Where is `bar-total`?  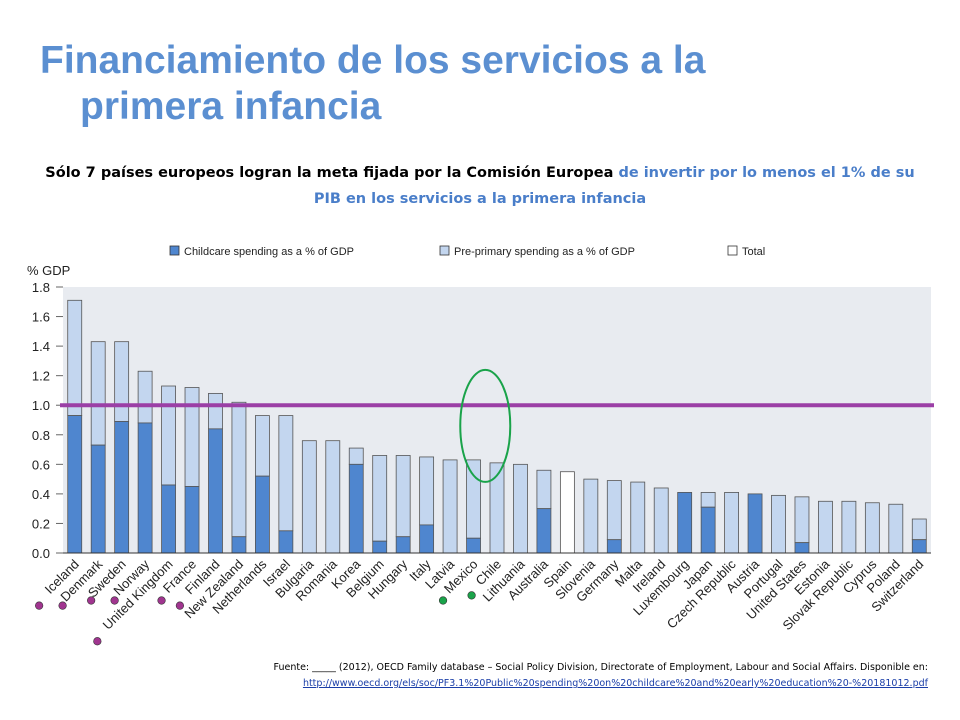 bar-total is located at coordinates (567, 512).